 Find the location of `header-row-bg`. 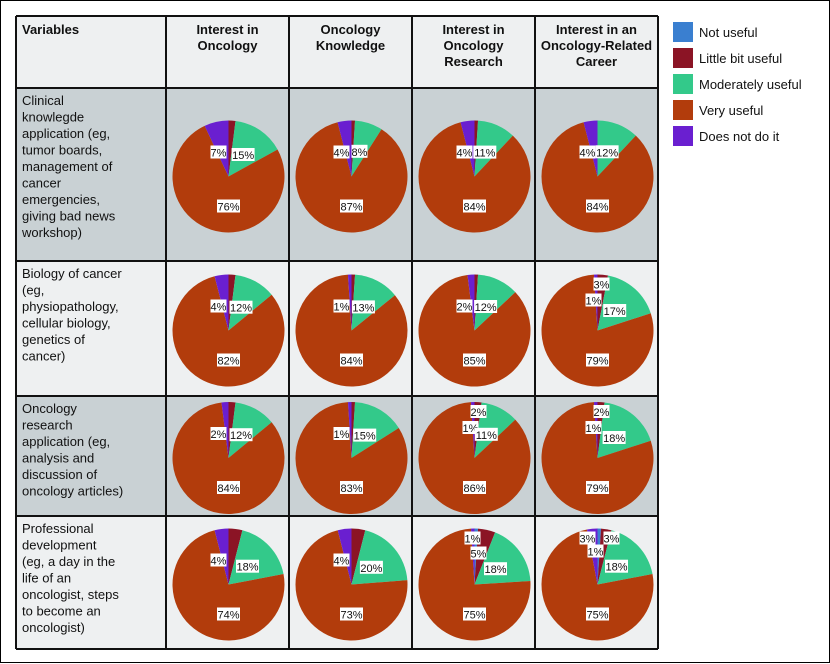

header-row-bg is located at coordinates (337, 52).